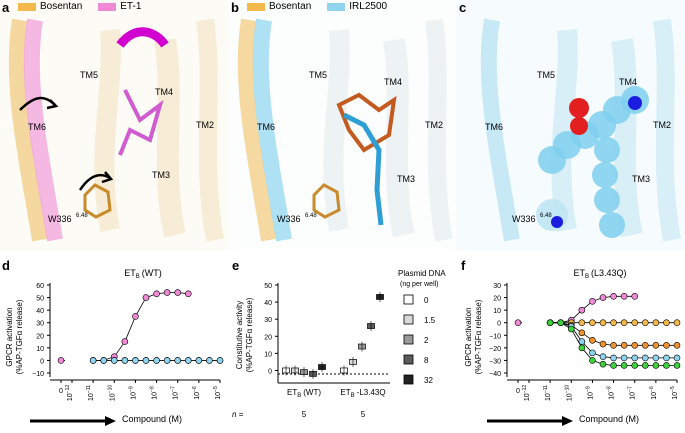 This screenshot has height=433, width=685. What do you see at coordinates (268, 354) in the screenshot?
I see `y-tick-label: 10` at bounding box center [268, 354].